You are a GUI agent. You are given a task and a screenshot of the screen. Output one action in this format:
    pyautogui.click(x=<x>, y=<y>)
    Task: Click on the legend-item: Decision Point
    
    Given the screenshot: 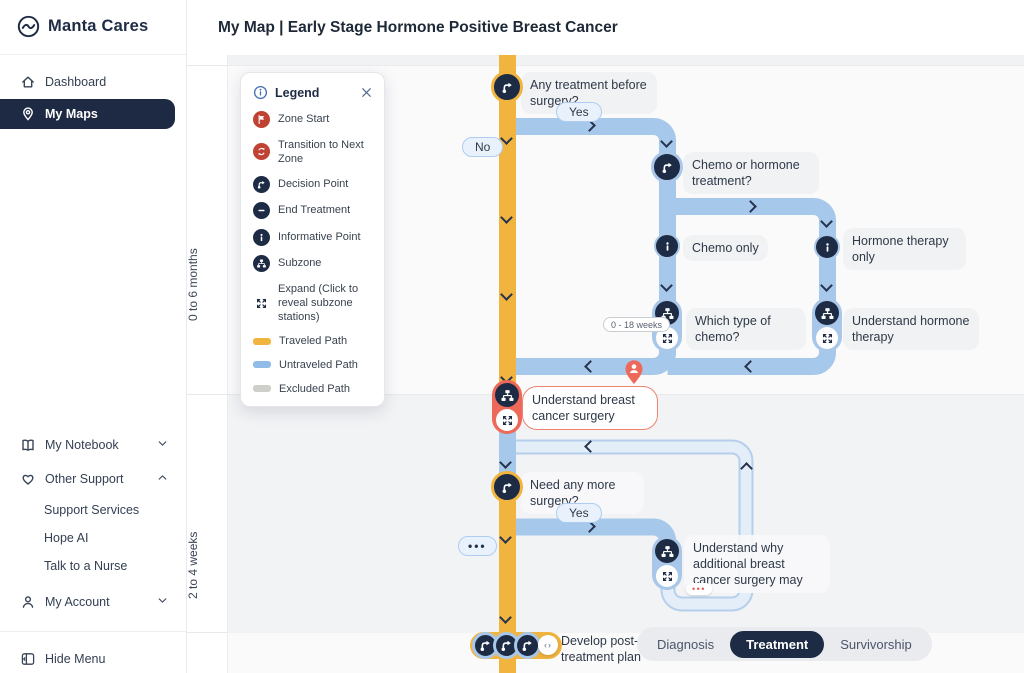 What is the action you would take?
    pyautogui.click(x=312, y=184)
    